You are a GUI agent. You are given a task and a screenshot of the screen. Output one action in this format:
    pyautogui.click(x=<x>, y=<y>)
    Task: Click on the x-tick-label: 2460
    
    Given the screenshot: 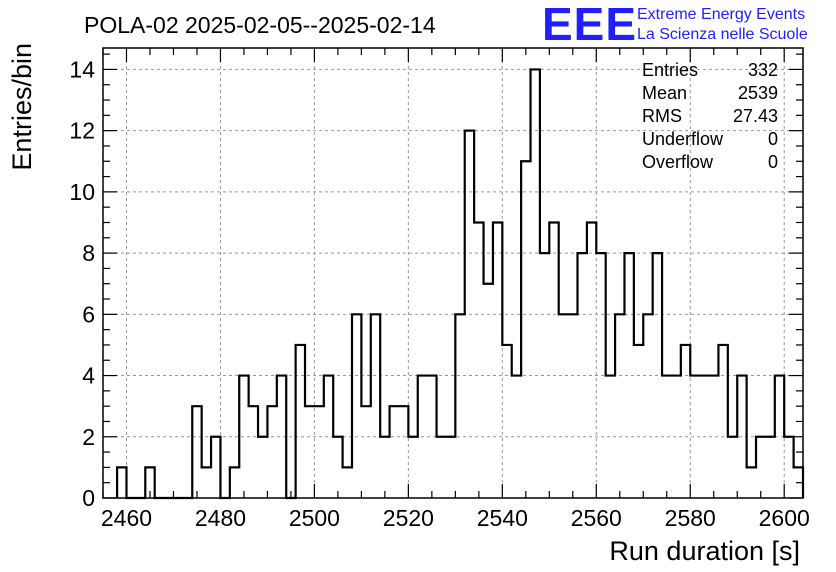 What is the action you would take?
    pyautogui.click(x=126, y=518)
    